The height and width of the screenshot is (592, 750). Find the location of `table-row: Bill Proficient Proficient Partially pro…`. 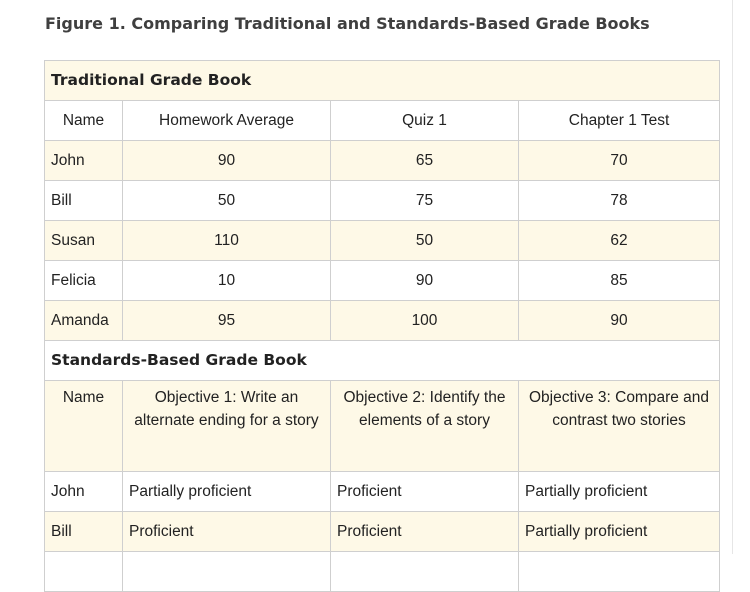

table-row: Bill Proficient Proficient Partially pro… is located at coordinates (382, 531).